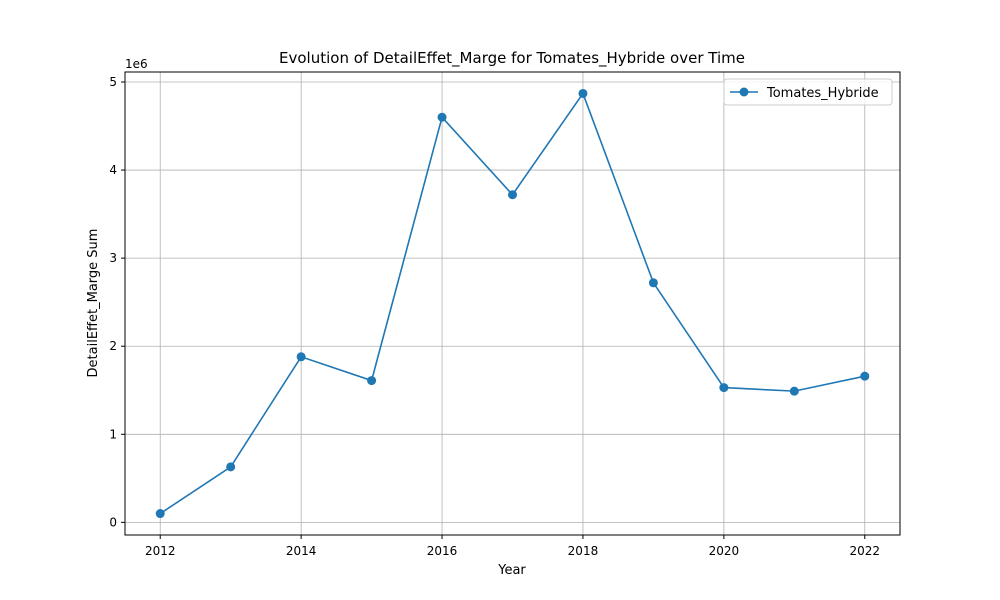 The width and height of the screenshot is (1000, 600). Describe the element at coordinates (136, 64) in the screenshot. I see `y-offset-label: 1e6` at that location.